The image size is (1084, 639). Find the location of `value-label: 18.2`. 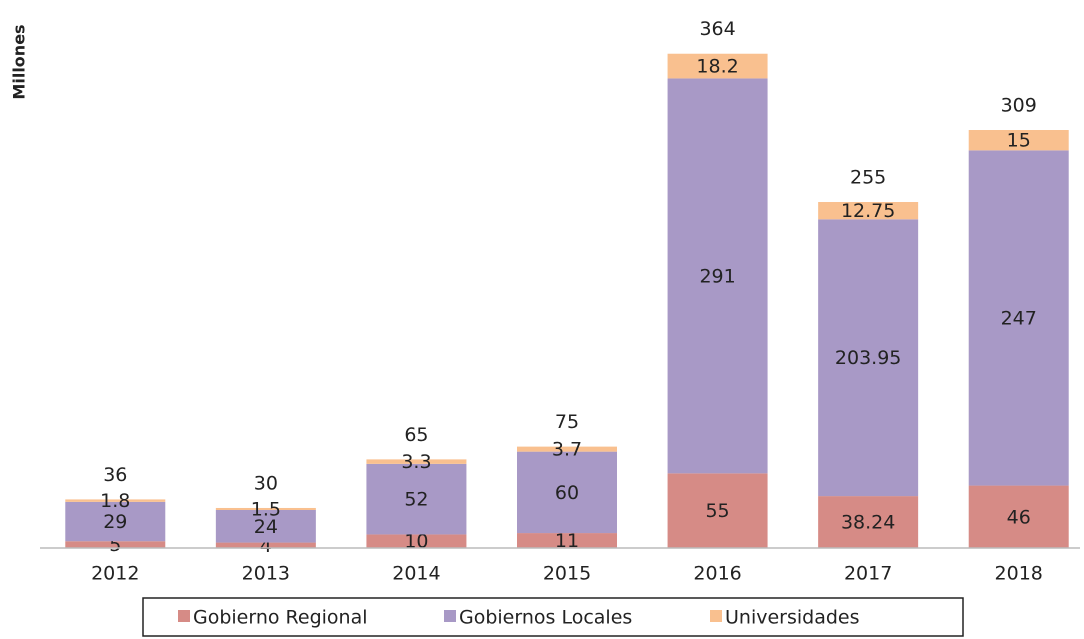

value-label: 18.2 is located at coordinates (717, 67).